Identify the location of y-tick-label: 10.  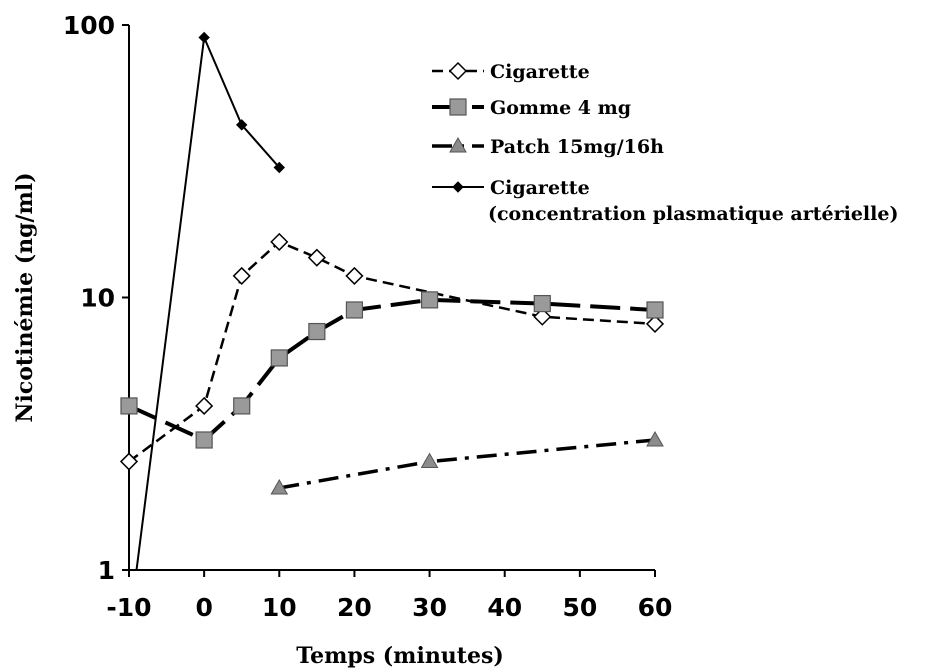
(97, 298).